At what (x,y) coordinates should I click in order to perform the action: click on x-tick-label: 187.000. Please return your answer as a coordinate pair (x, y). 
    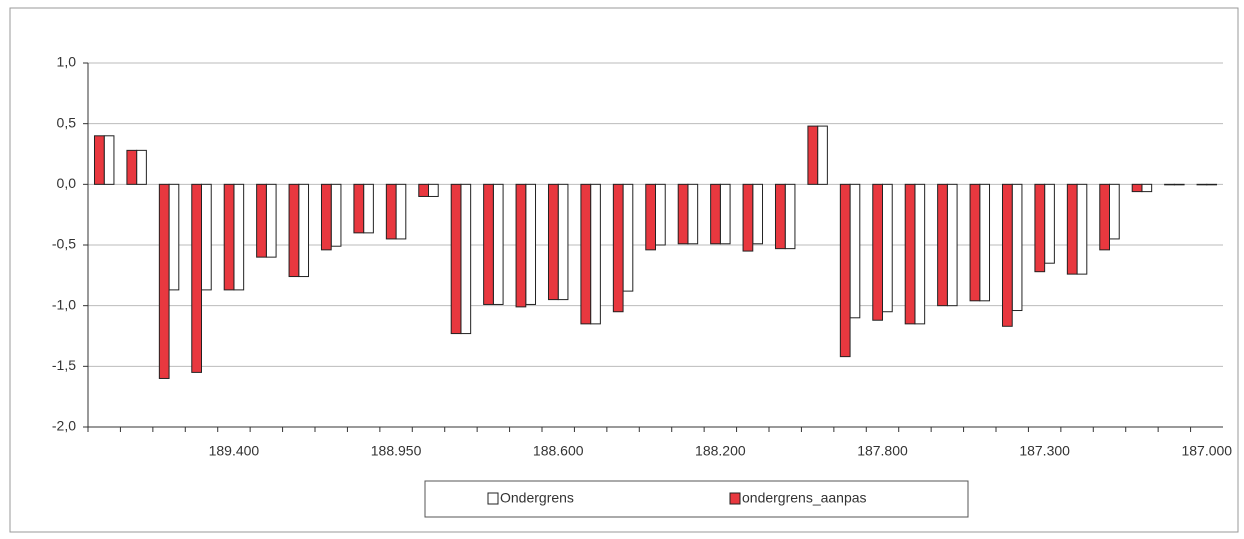
    Looking at the image, I should click on (1206, 451).